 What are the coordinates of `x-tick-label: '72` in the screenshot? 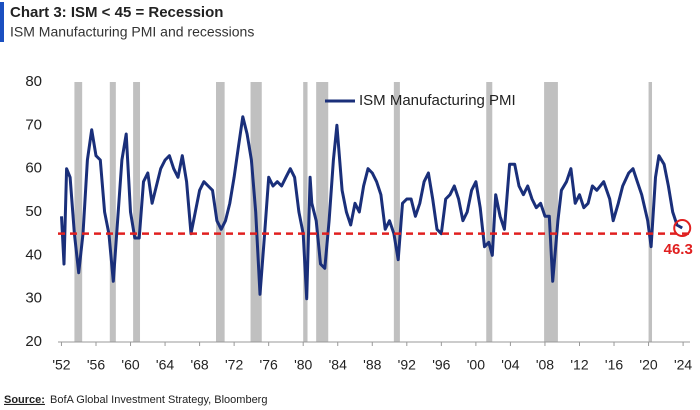 It's located at (234, 365).